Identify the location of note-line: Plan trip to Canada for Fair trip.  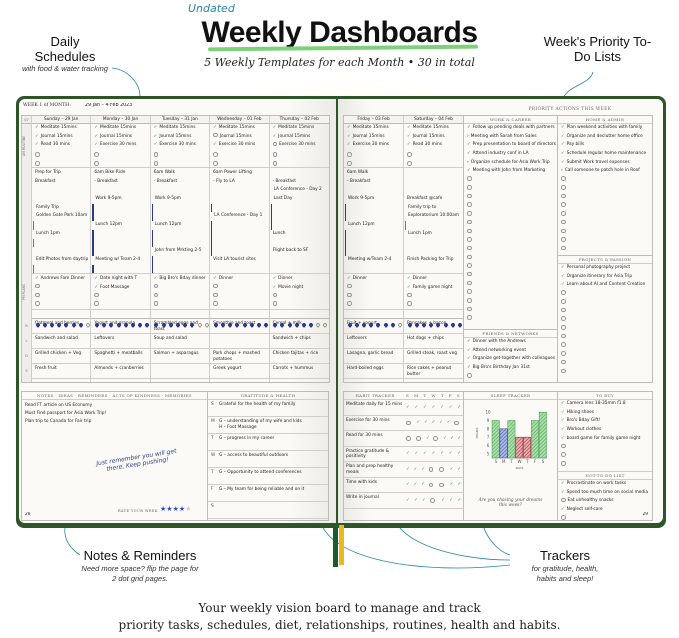
(58, 421).